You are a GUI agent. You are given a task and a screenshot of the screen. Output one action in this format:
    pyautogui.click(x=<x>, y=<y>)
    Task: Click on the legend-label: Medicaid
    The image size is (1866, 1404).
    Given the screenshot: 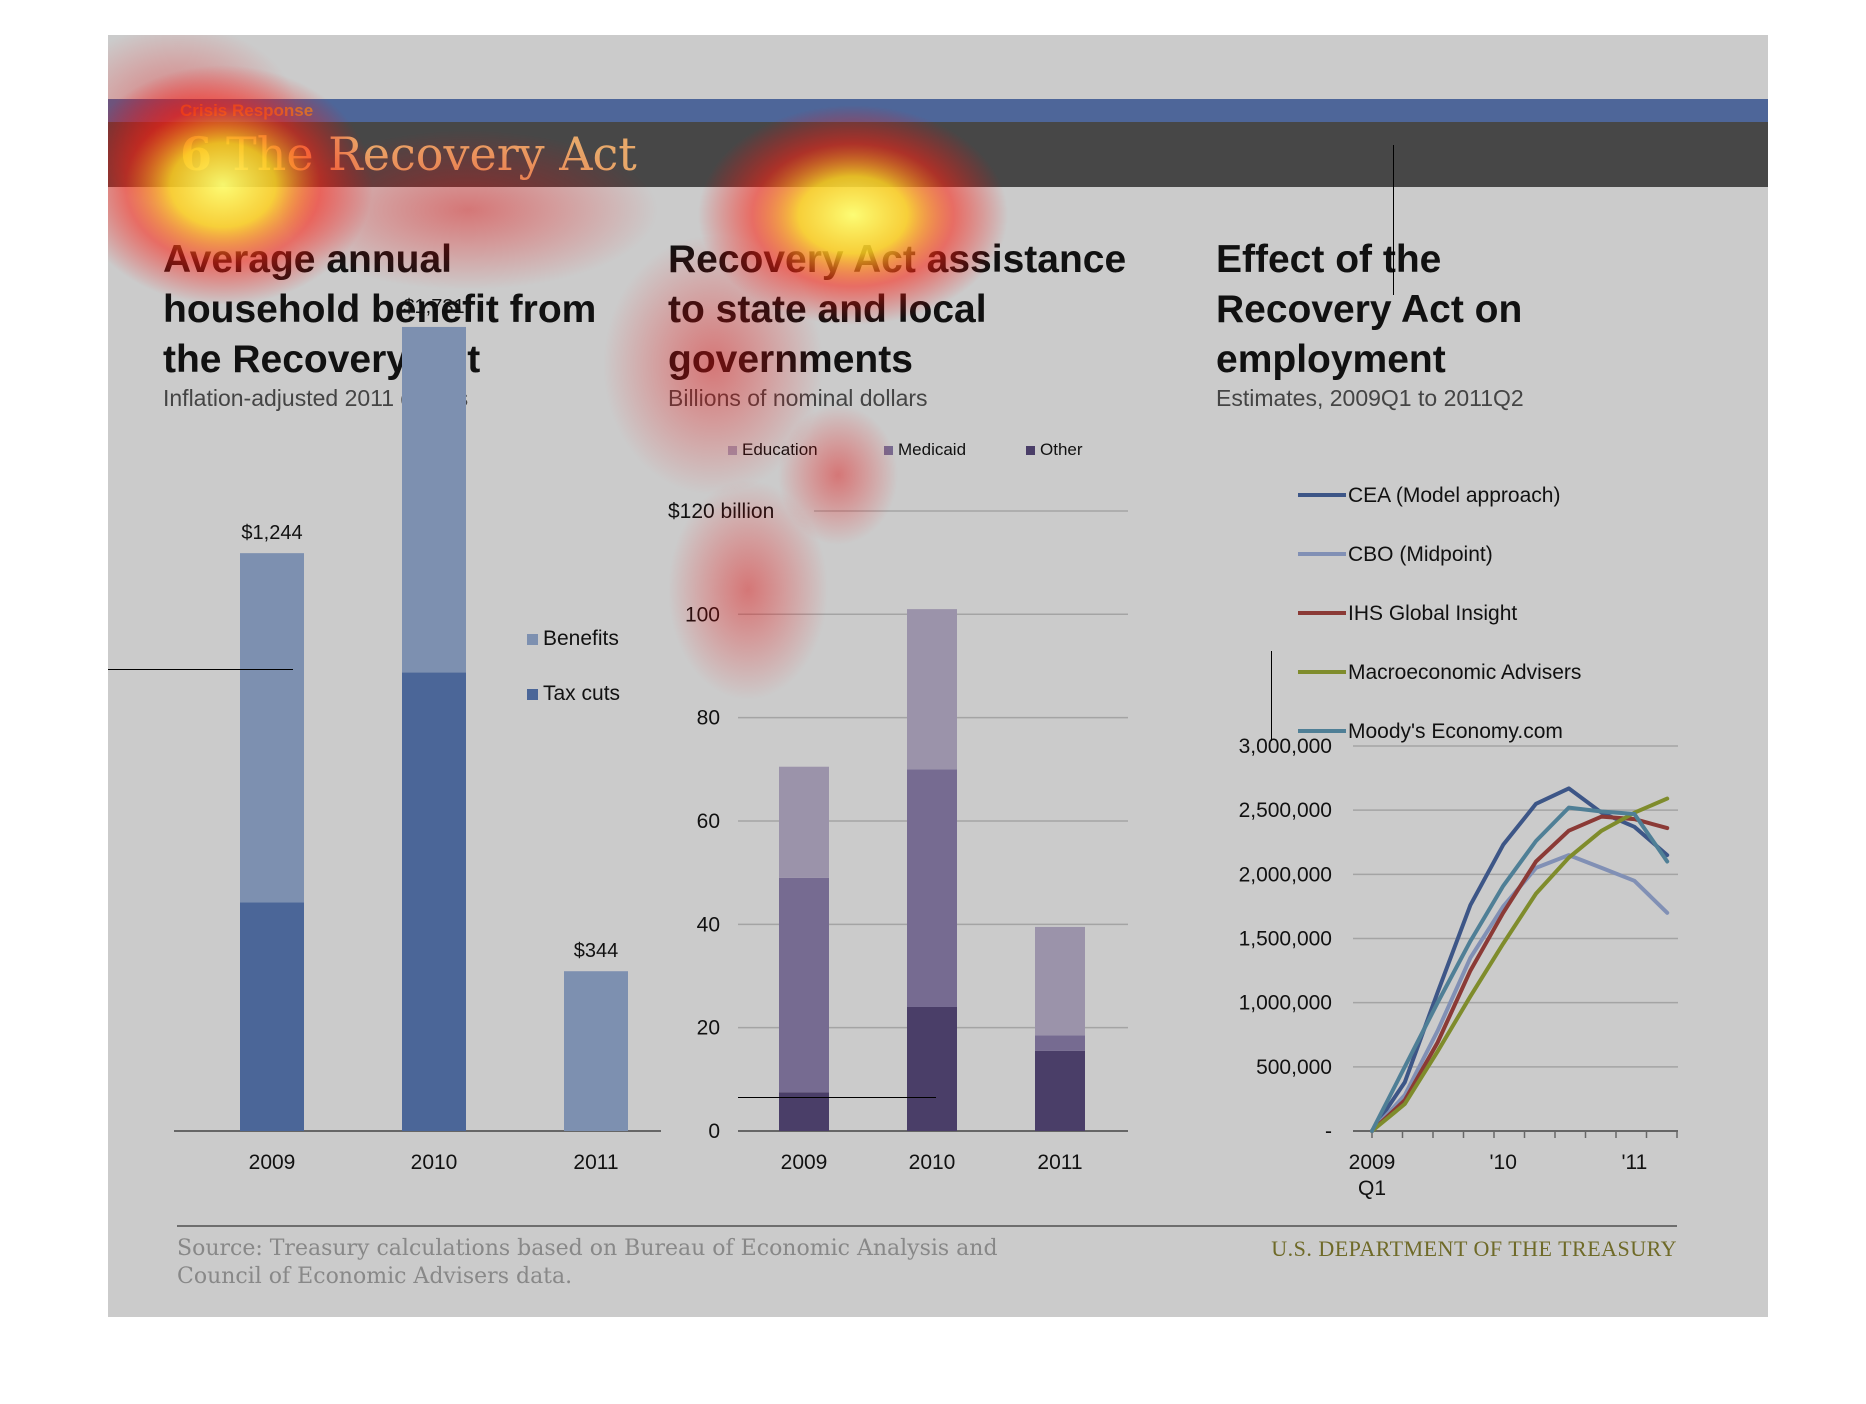 What is the action you would take?
    pyautogui.click(x=932, y=449)
    